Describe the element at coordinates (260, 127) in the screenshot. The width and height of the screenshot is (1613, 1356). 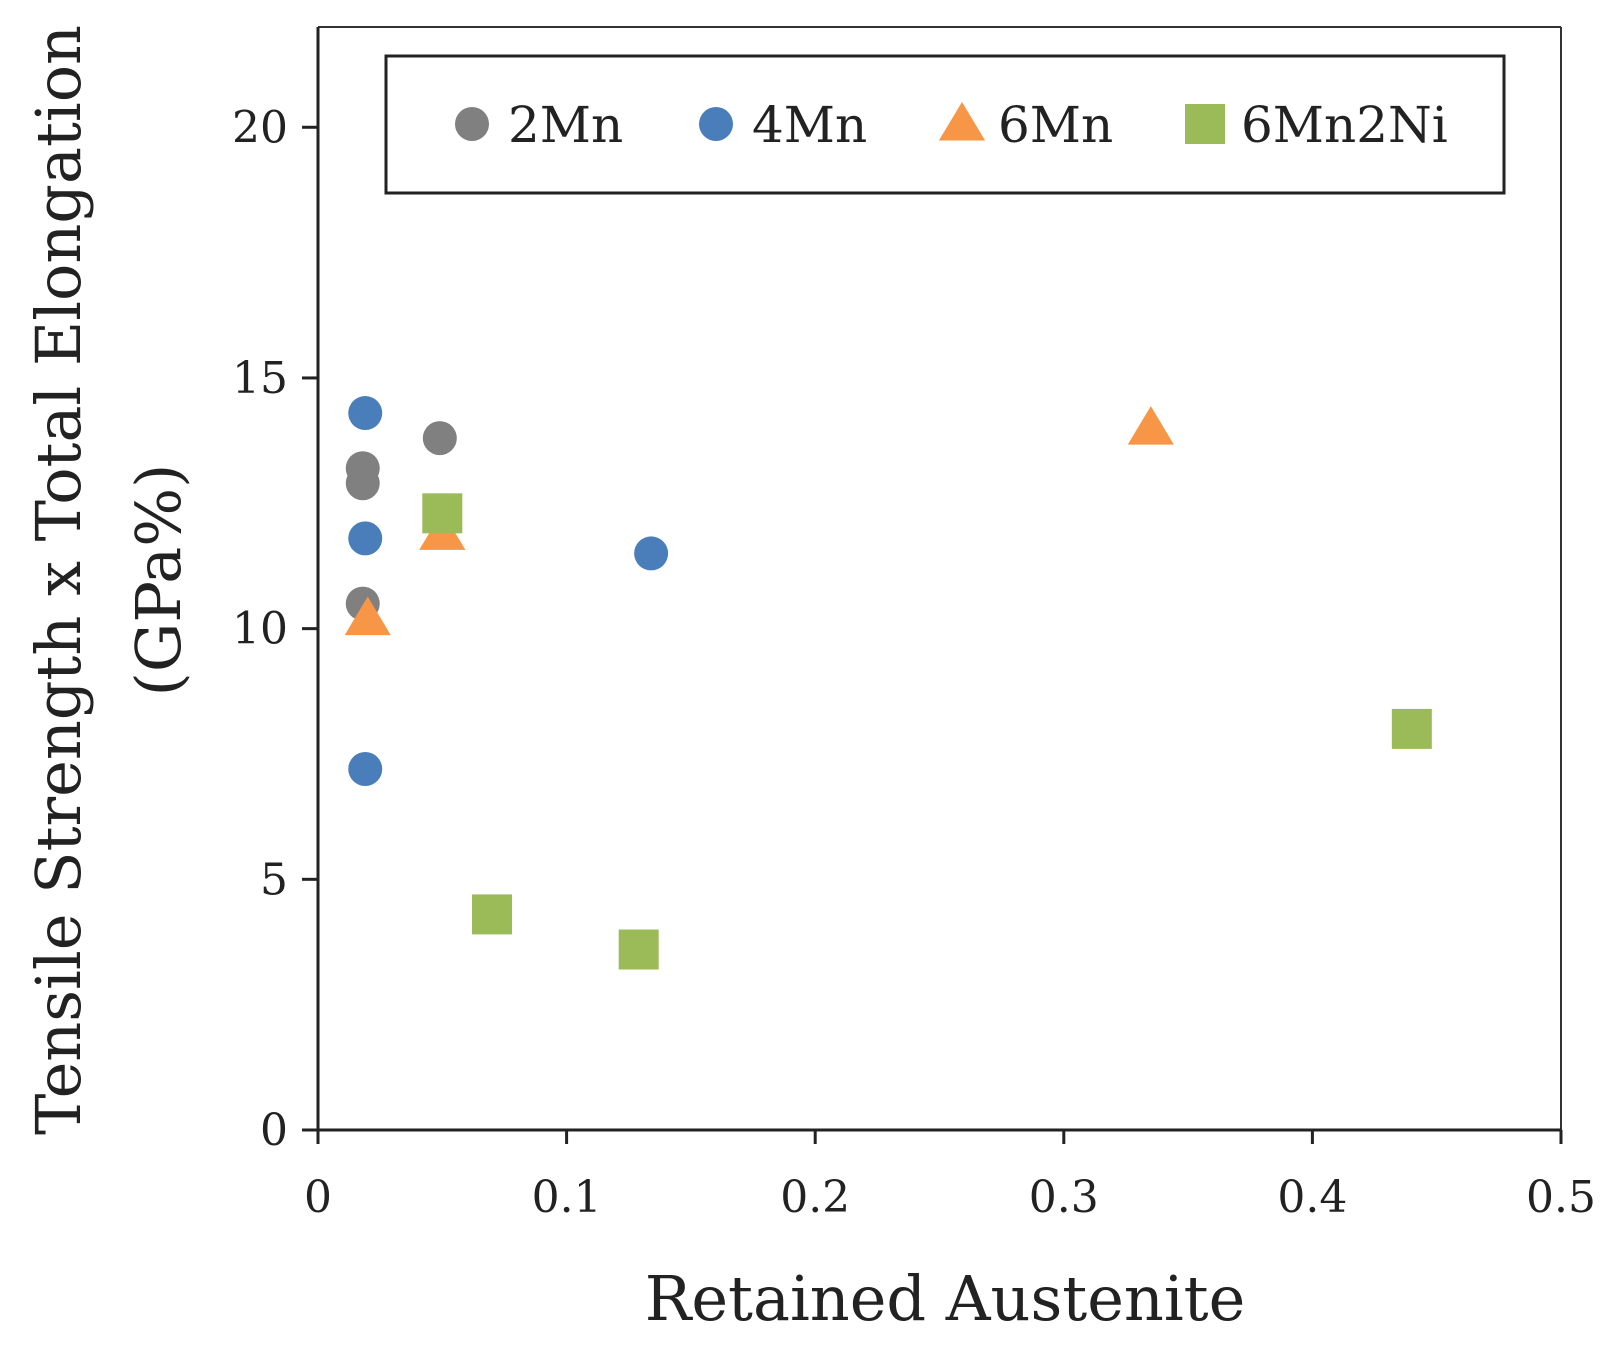
I see `y-tick-label: 20` at that location.